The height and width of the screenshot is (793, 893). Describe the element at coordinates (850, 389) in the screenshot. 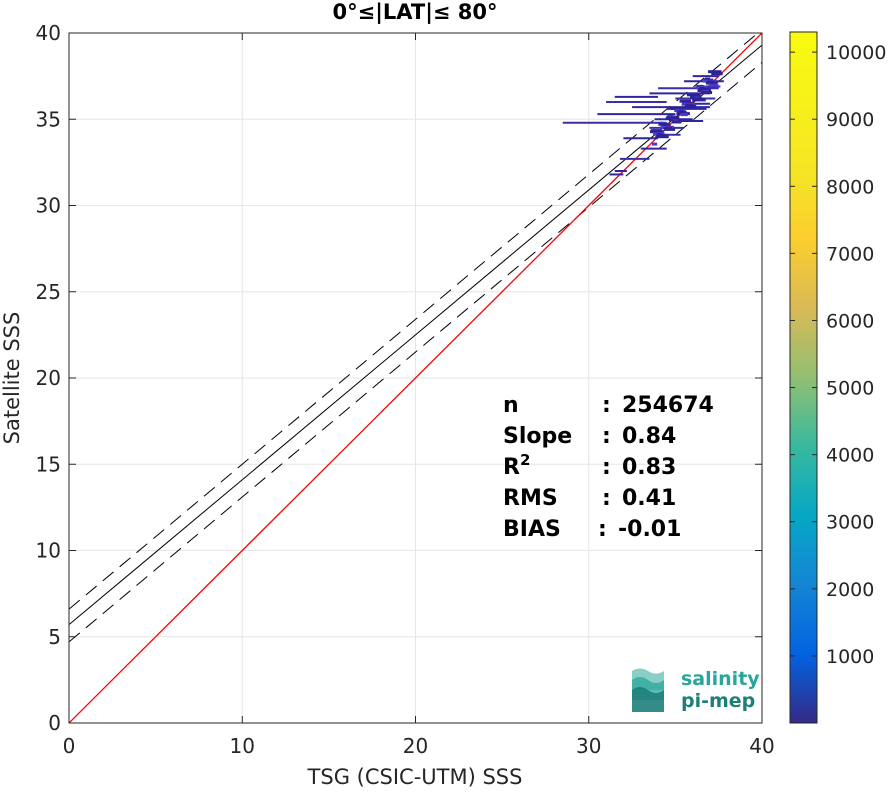

I see `colorbar-tick-label: 5000` at that location.